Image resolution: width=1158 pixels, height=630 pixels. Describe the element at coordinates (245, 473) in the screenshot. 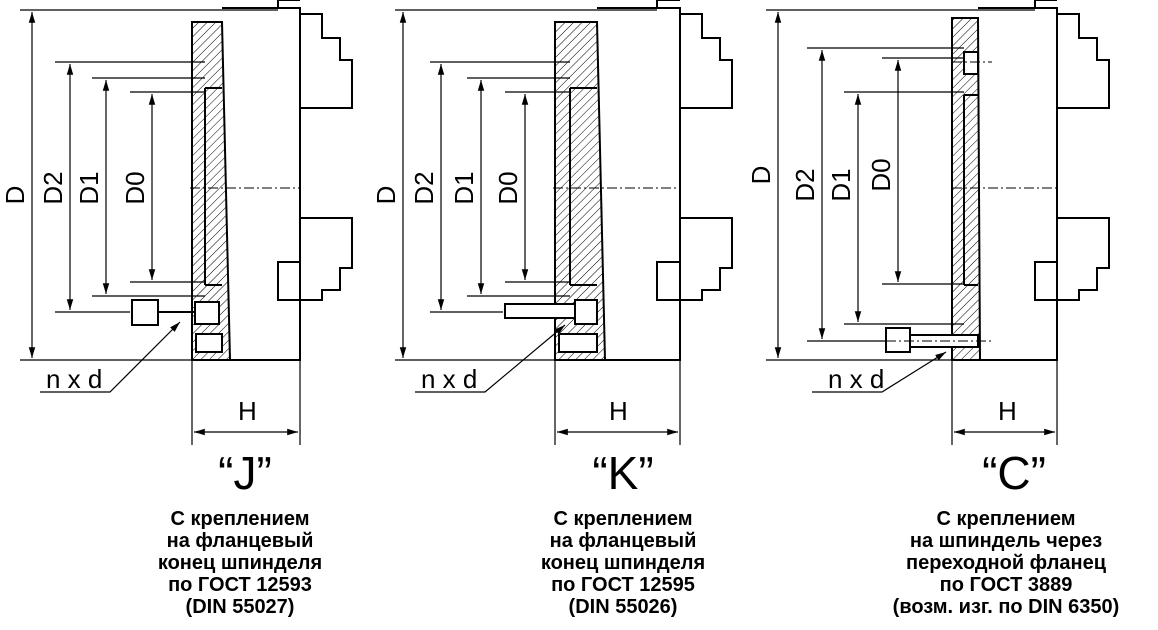

I see `variant-j-type-label: “J”` at that location.